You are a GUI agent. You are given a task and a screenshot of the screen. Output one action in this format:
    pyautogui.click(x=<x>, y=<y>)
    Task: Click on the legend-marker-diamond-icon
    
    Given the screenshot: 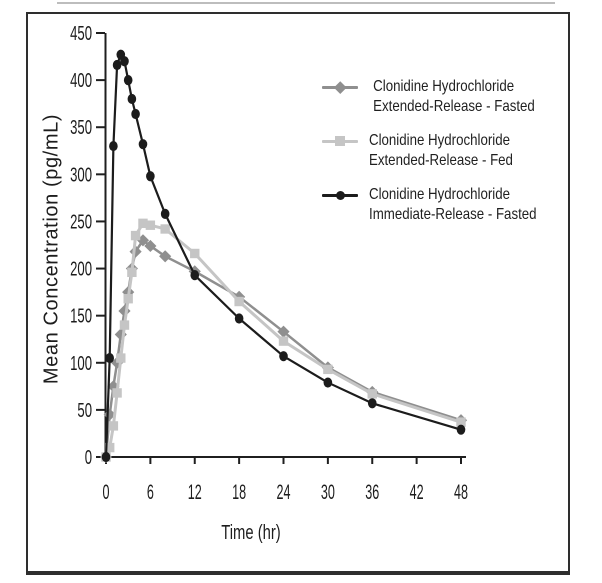 What is the action you would take?
    pyautogui.click(x=345, y=87)
    